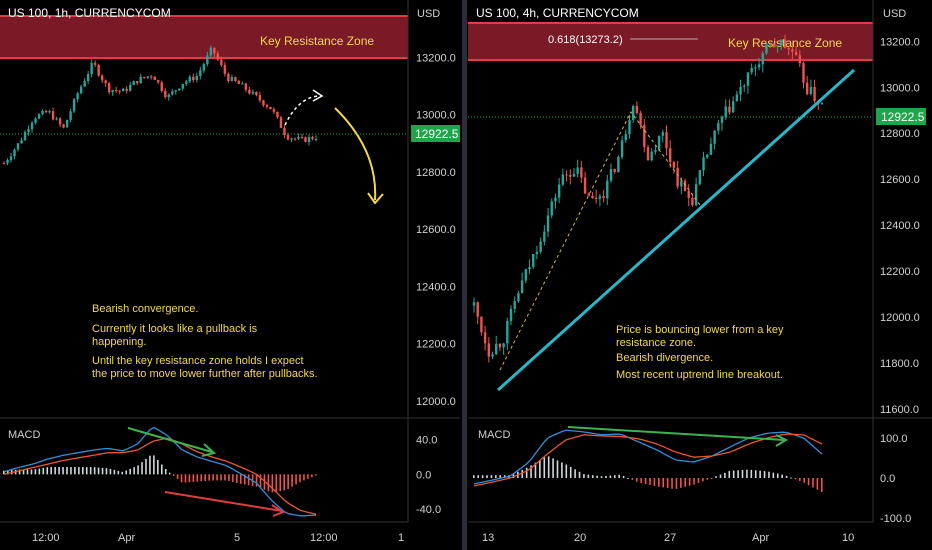 Image resolution: width=932 pixels, height=550 pixels. What do you see at coordinates (126, 538) in the screenshot?
I see `left-xtick-1: Apr` at bounding box center [126, 538].